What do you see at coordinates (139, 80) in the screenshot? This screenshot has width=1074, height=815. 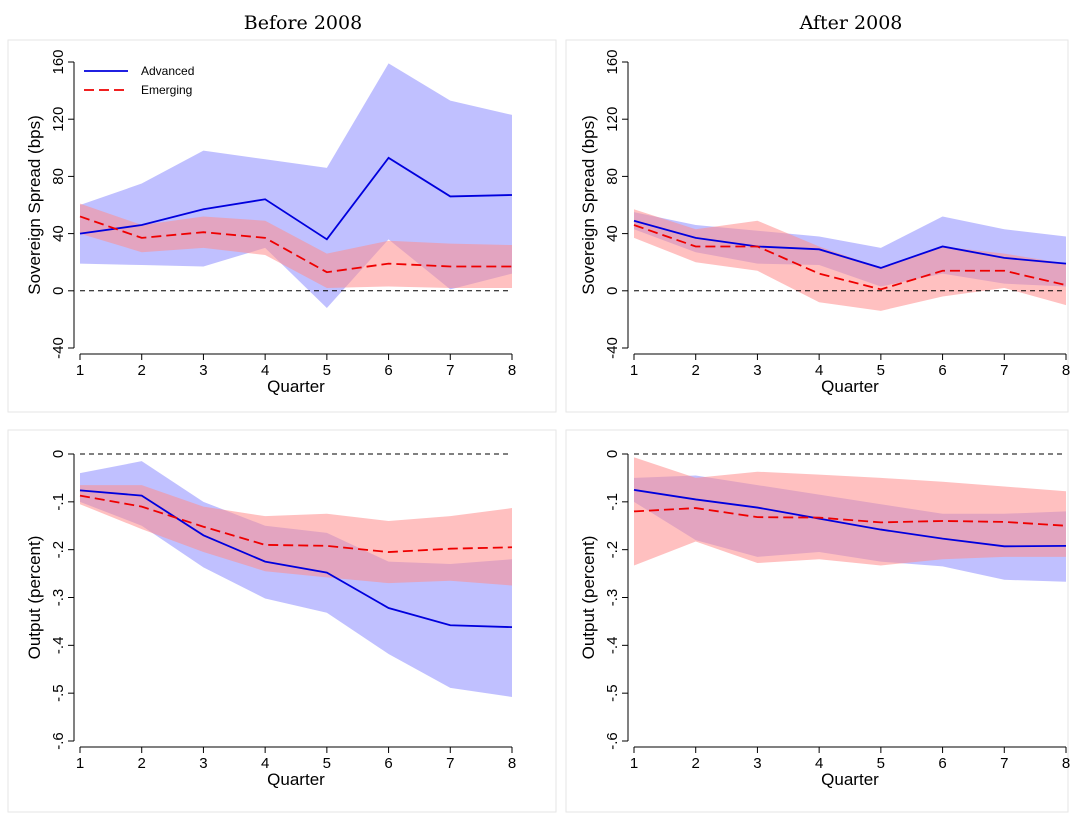 I see `legend: Advanced Emerging` at bounding box center [139, 80].